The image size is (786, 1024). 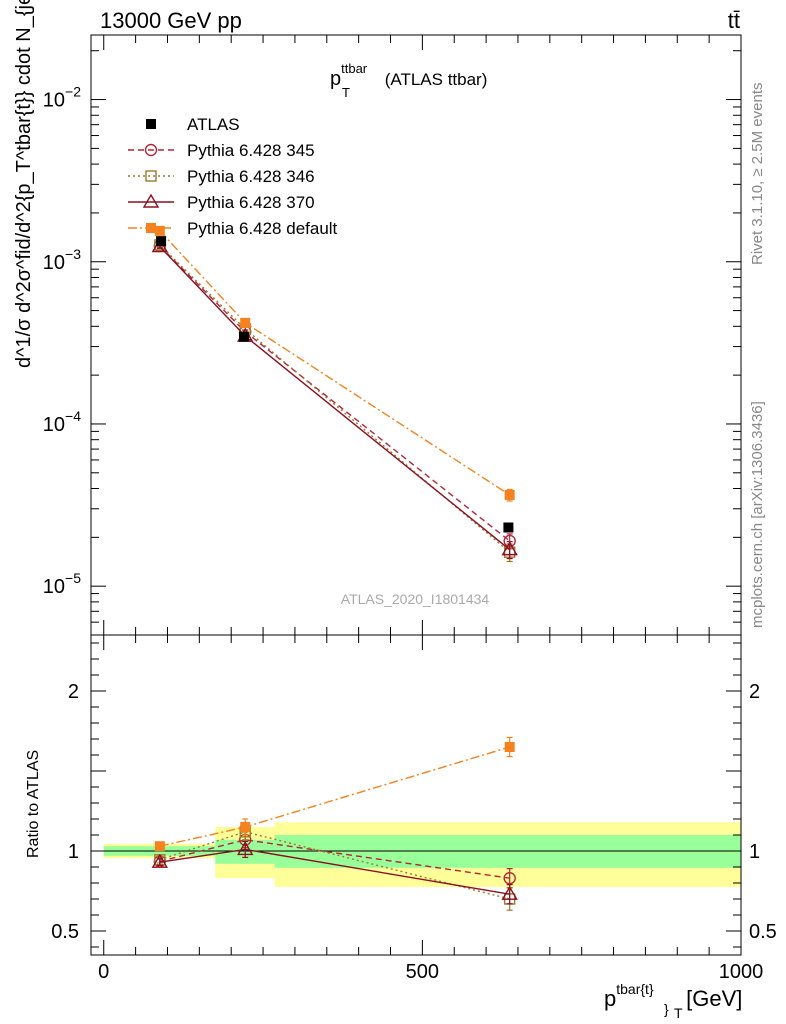 What do you see at coordinates (754, 692) in the screenshot?
I see `ratio-ytick-label-right: 2` at bounding box center [754, 692].